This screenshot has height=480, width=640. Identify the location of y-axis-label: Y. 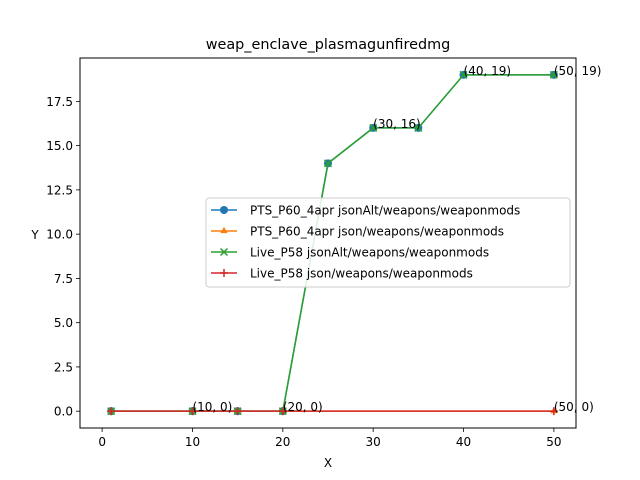
(34, 235).